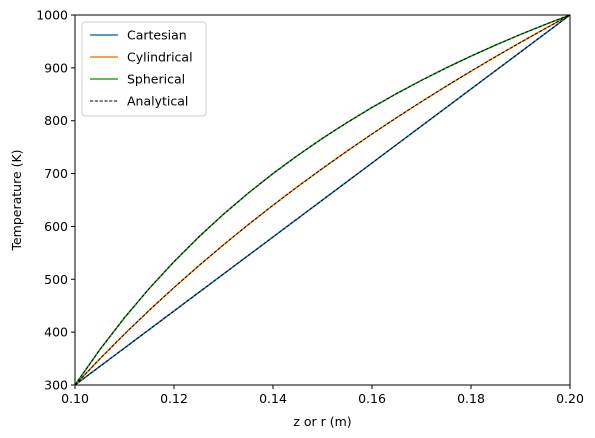 This screenshot has height=438, width=595. I want to click on y-tick-label: 1000, so click(52, 15).